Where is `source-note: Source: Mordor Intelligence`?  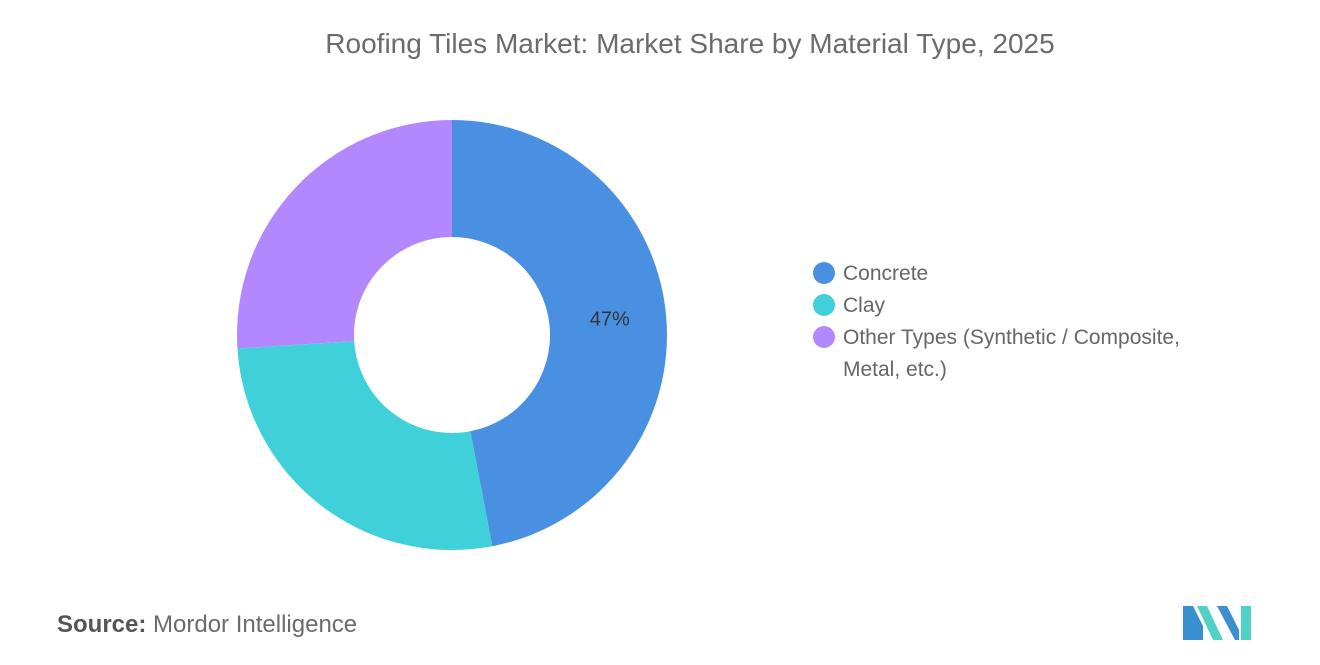 source-note: Source: Mordor Intelligence is located at coordinates (207, 625).